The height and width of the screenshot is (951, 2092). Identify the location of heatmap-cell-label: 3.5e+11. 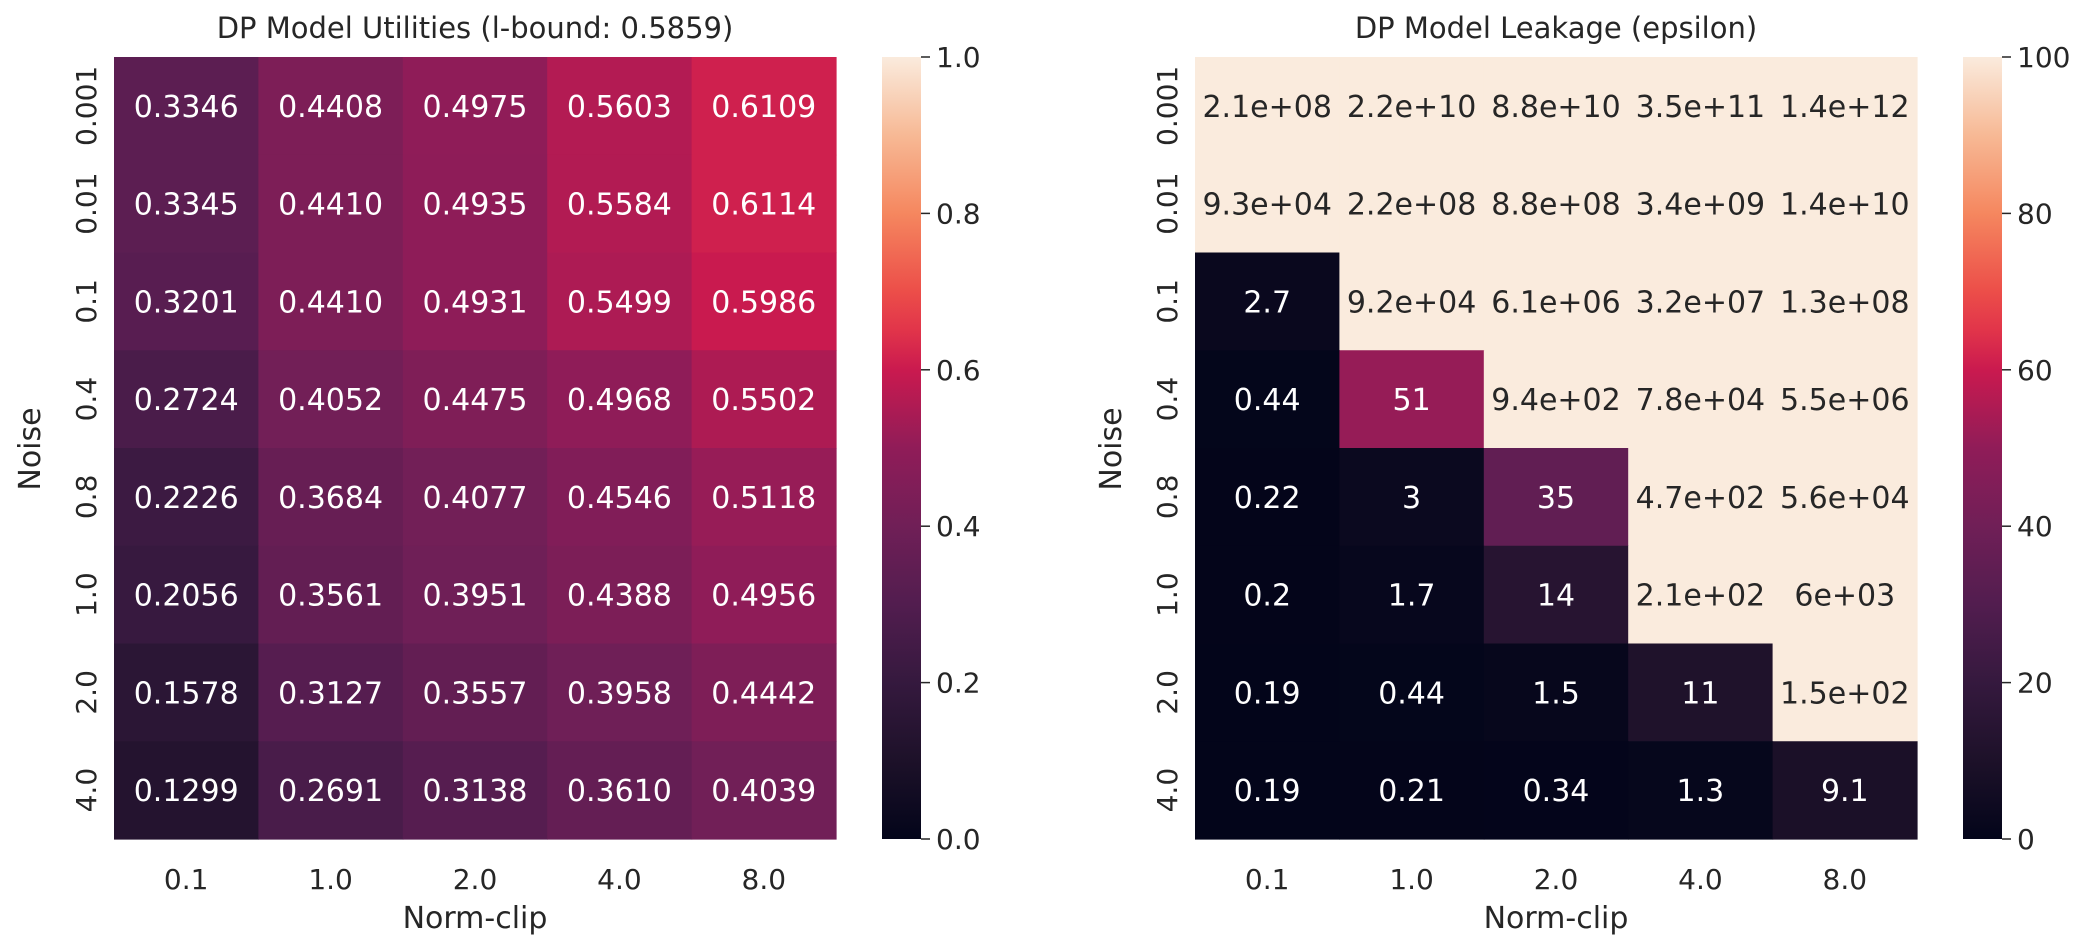
(1700, 107).